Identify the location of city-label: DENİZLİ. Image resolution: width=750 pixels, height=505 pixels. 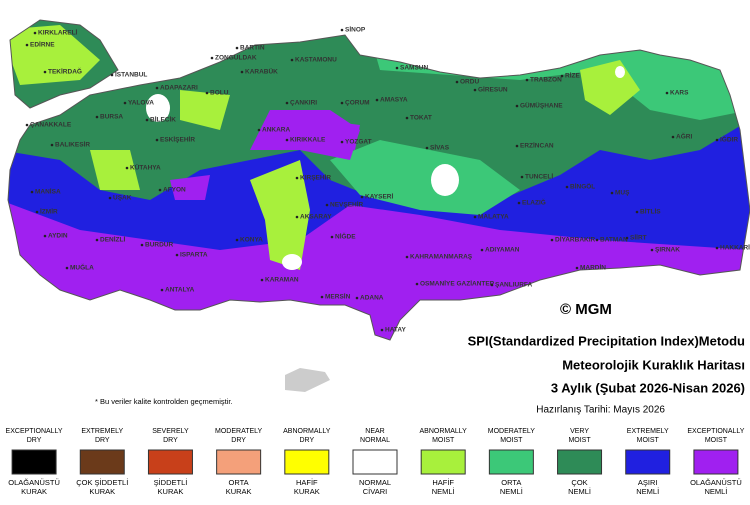
(112, 240).